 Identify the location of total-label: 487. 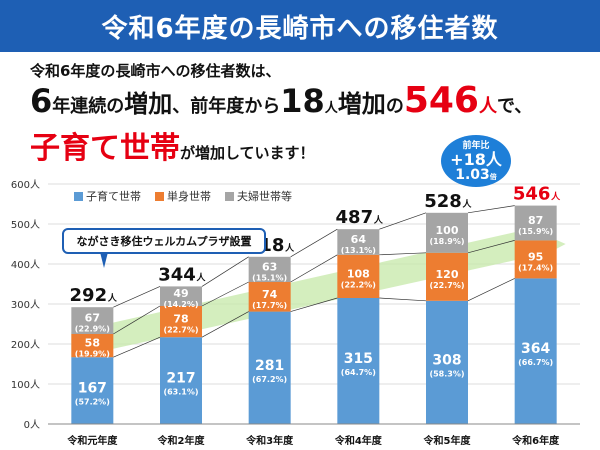
(355, 217).